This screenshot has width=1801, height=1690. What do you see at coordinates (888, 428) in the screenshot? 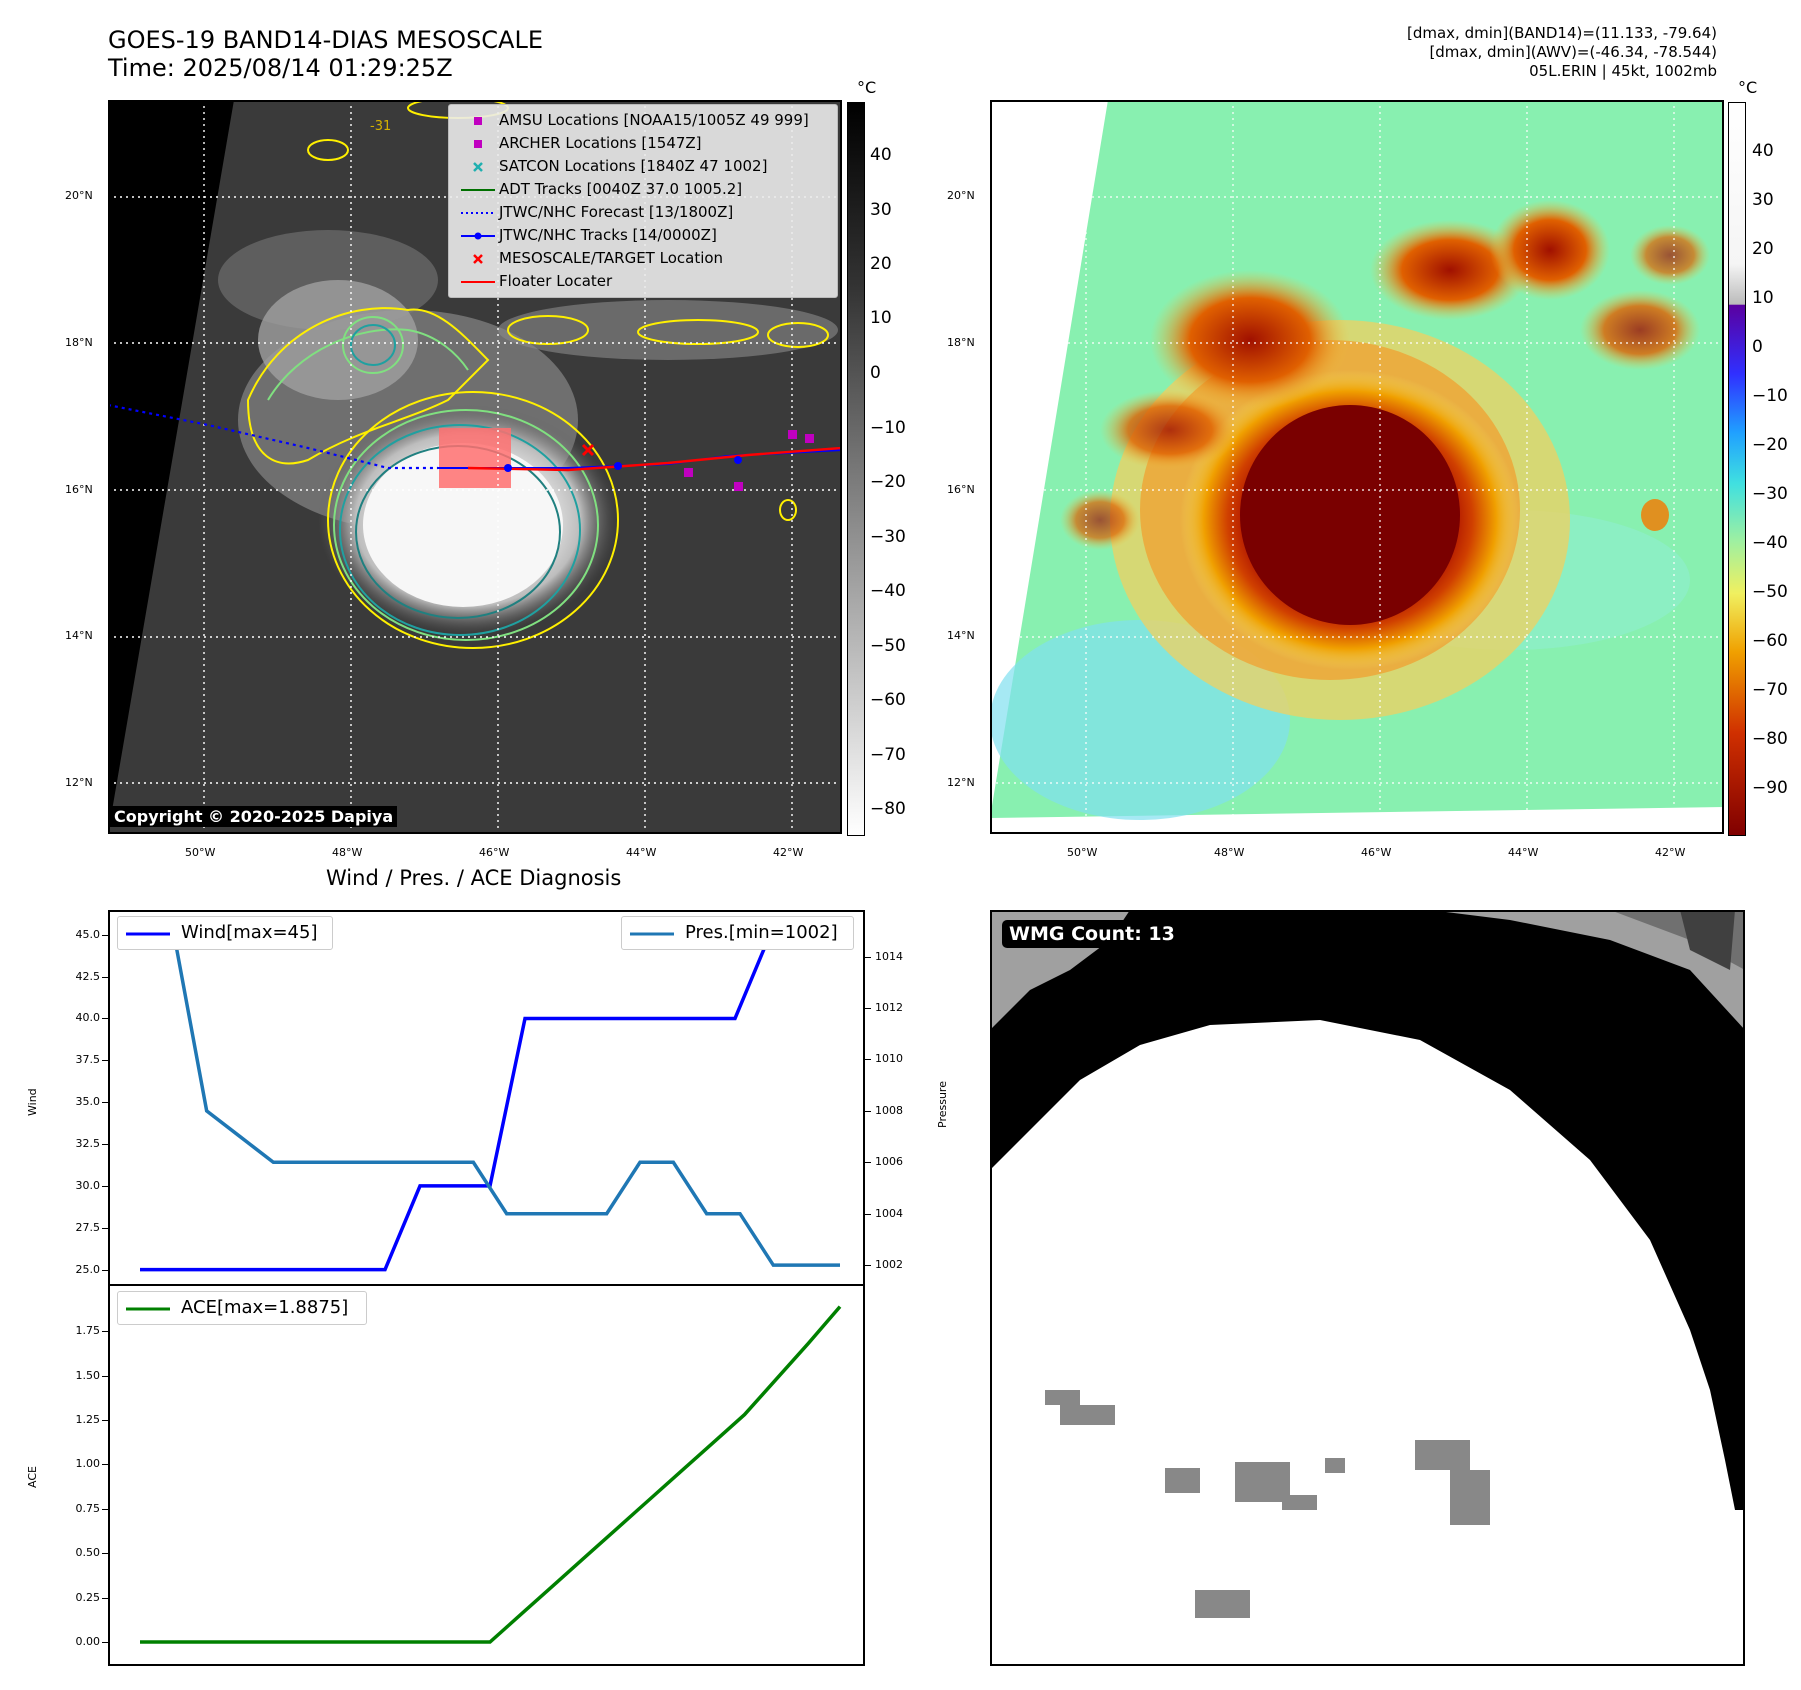
I see `ir-cb-tick: −10` at bounding box center [888, 428].